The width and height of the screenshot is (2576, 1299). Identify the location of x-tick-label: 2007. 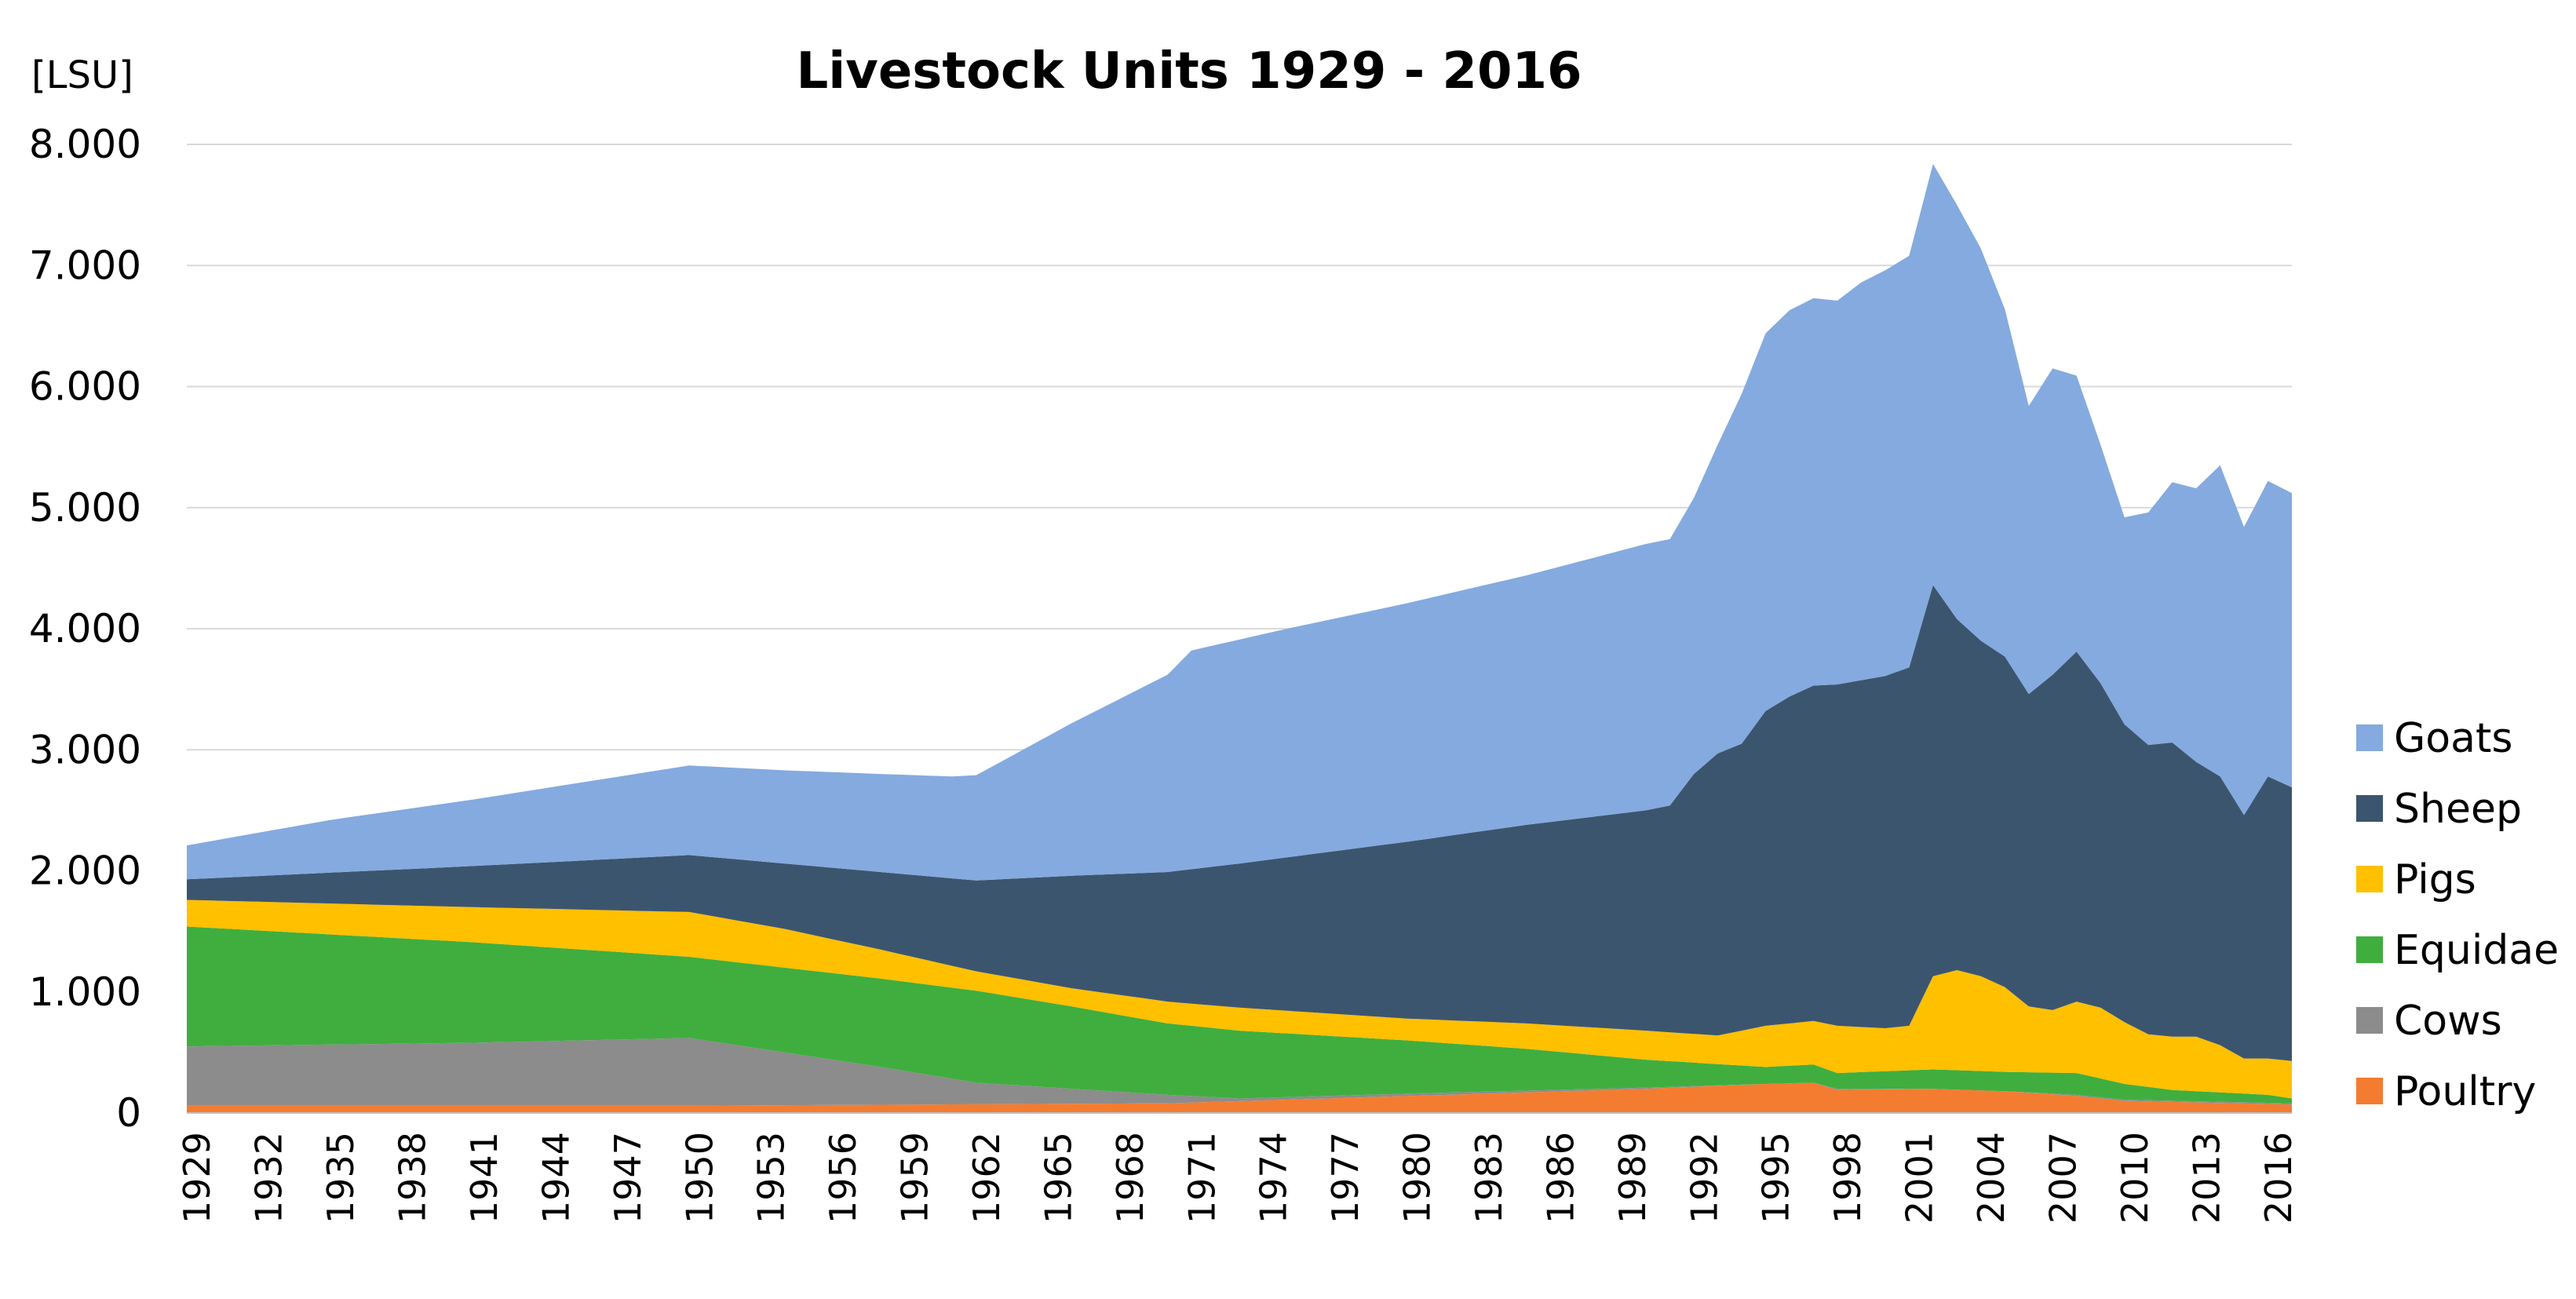
(2062, 1178).